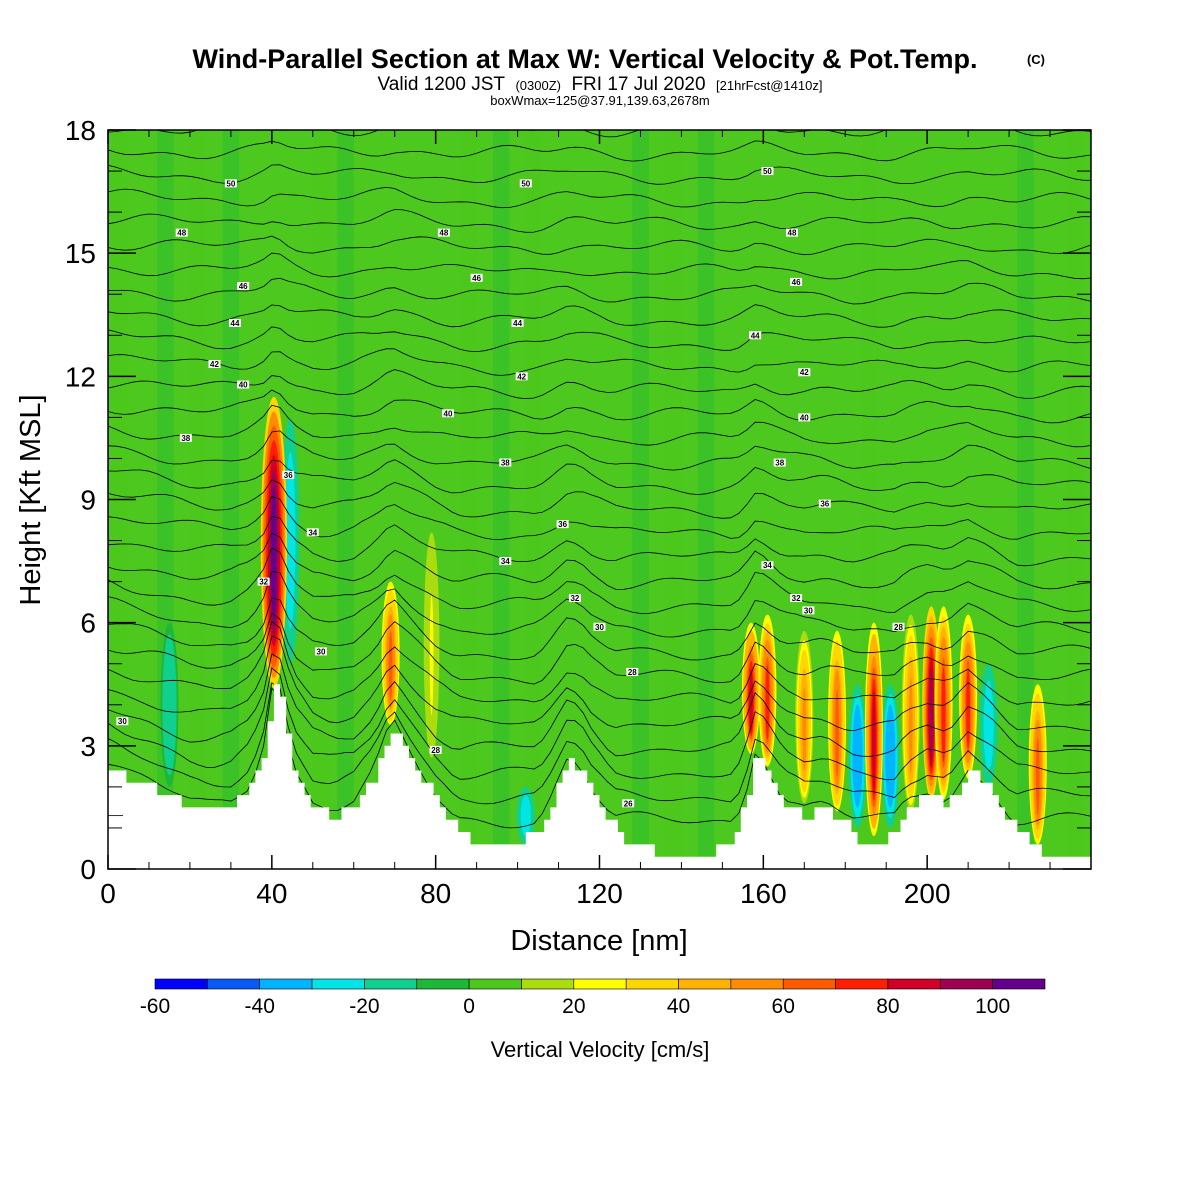 This screenshot has width=1200, height=1200. I want to click on y-tick-label: 9, so click(88, 500).